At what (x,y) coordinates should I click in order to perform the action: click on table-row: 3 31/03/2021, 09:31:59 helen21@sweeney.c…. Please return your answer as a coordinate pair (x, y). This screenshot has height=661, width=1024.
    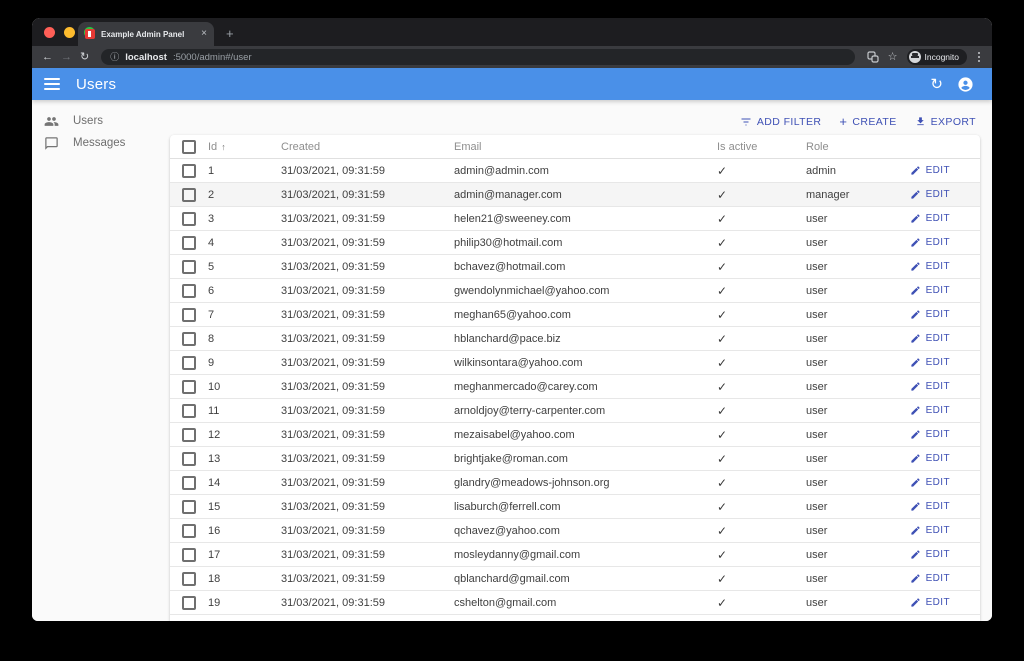
    Looking at the image, I should click on (575, 219).